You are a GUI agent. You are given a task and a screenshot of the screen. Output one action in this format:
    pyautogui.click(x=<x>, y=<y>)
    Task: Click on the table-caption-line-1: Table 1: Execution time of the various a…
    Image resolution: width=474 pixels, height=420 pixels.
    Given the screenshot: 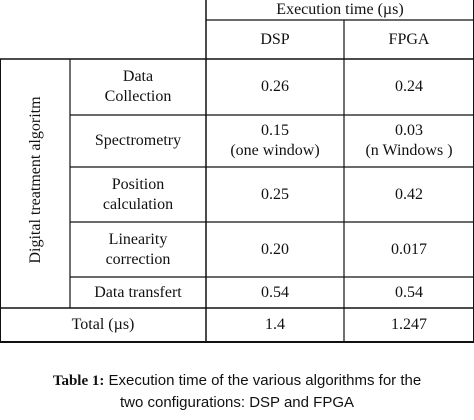 What is the action you would take?
    pyautogui.click(x=237, y=381)
    